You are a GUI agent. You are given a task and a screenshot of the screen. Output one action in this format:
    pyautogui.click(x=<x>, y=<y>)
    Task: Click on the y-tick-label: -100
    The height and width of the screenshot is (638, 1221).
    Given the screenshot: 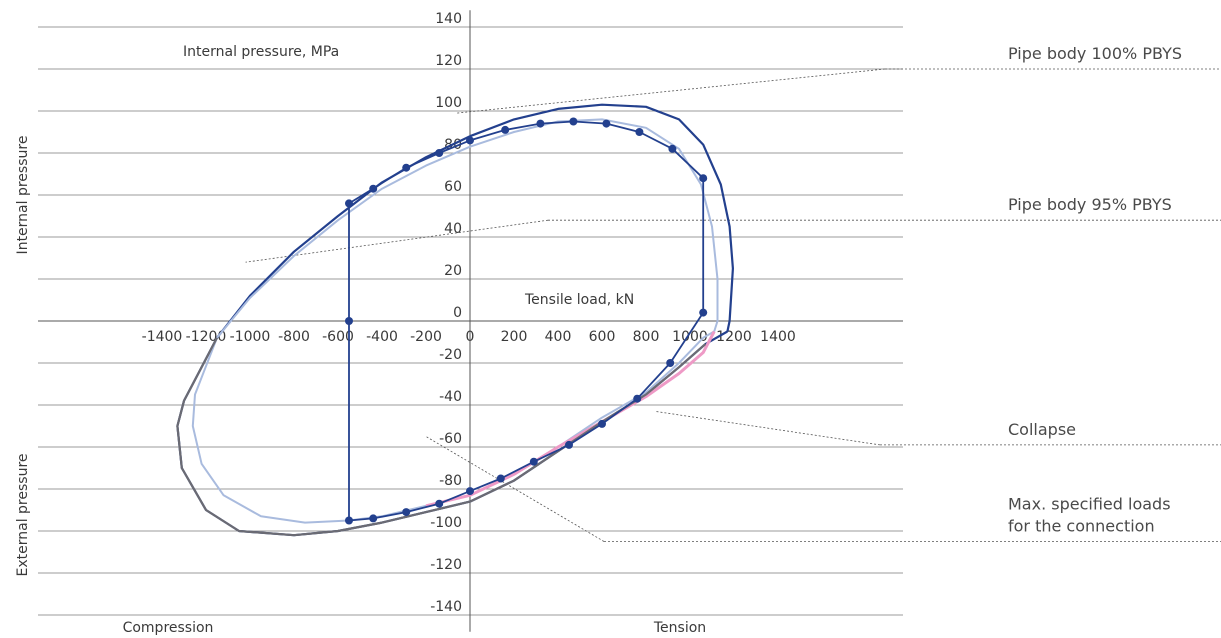 What is the action you would take?
    pyautogui.click(x=446, y=523)
    